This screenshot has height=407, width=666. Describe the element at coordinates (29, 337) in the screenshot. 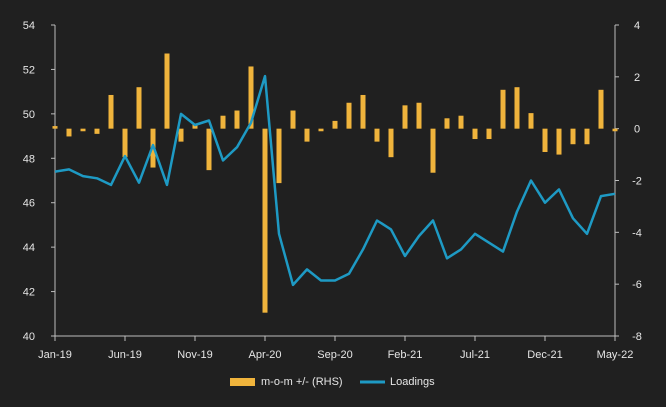

I see `left-tick-label: 40` at that location.